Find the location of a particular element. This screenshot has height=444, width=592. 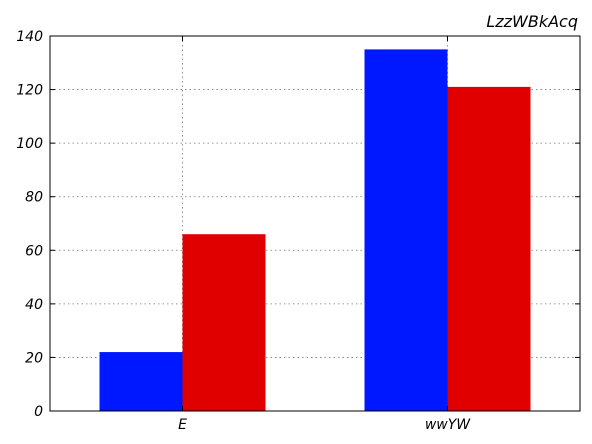

x-tick-label: wwYW is located at coordinates (448, 425).